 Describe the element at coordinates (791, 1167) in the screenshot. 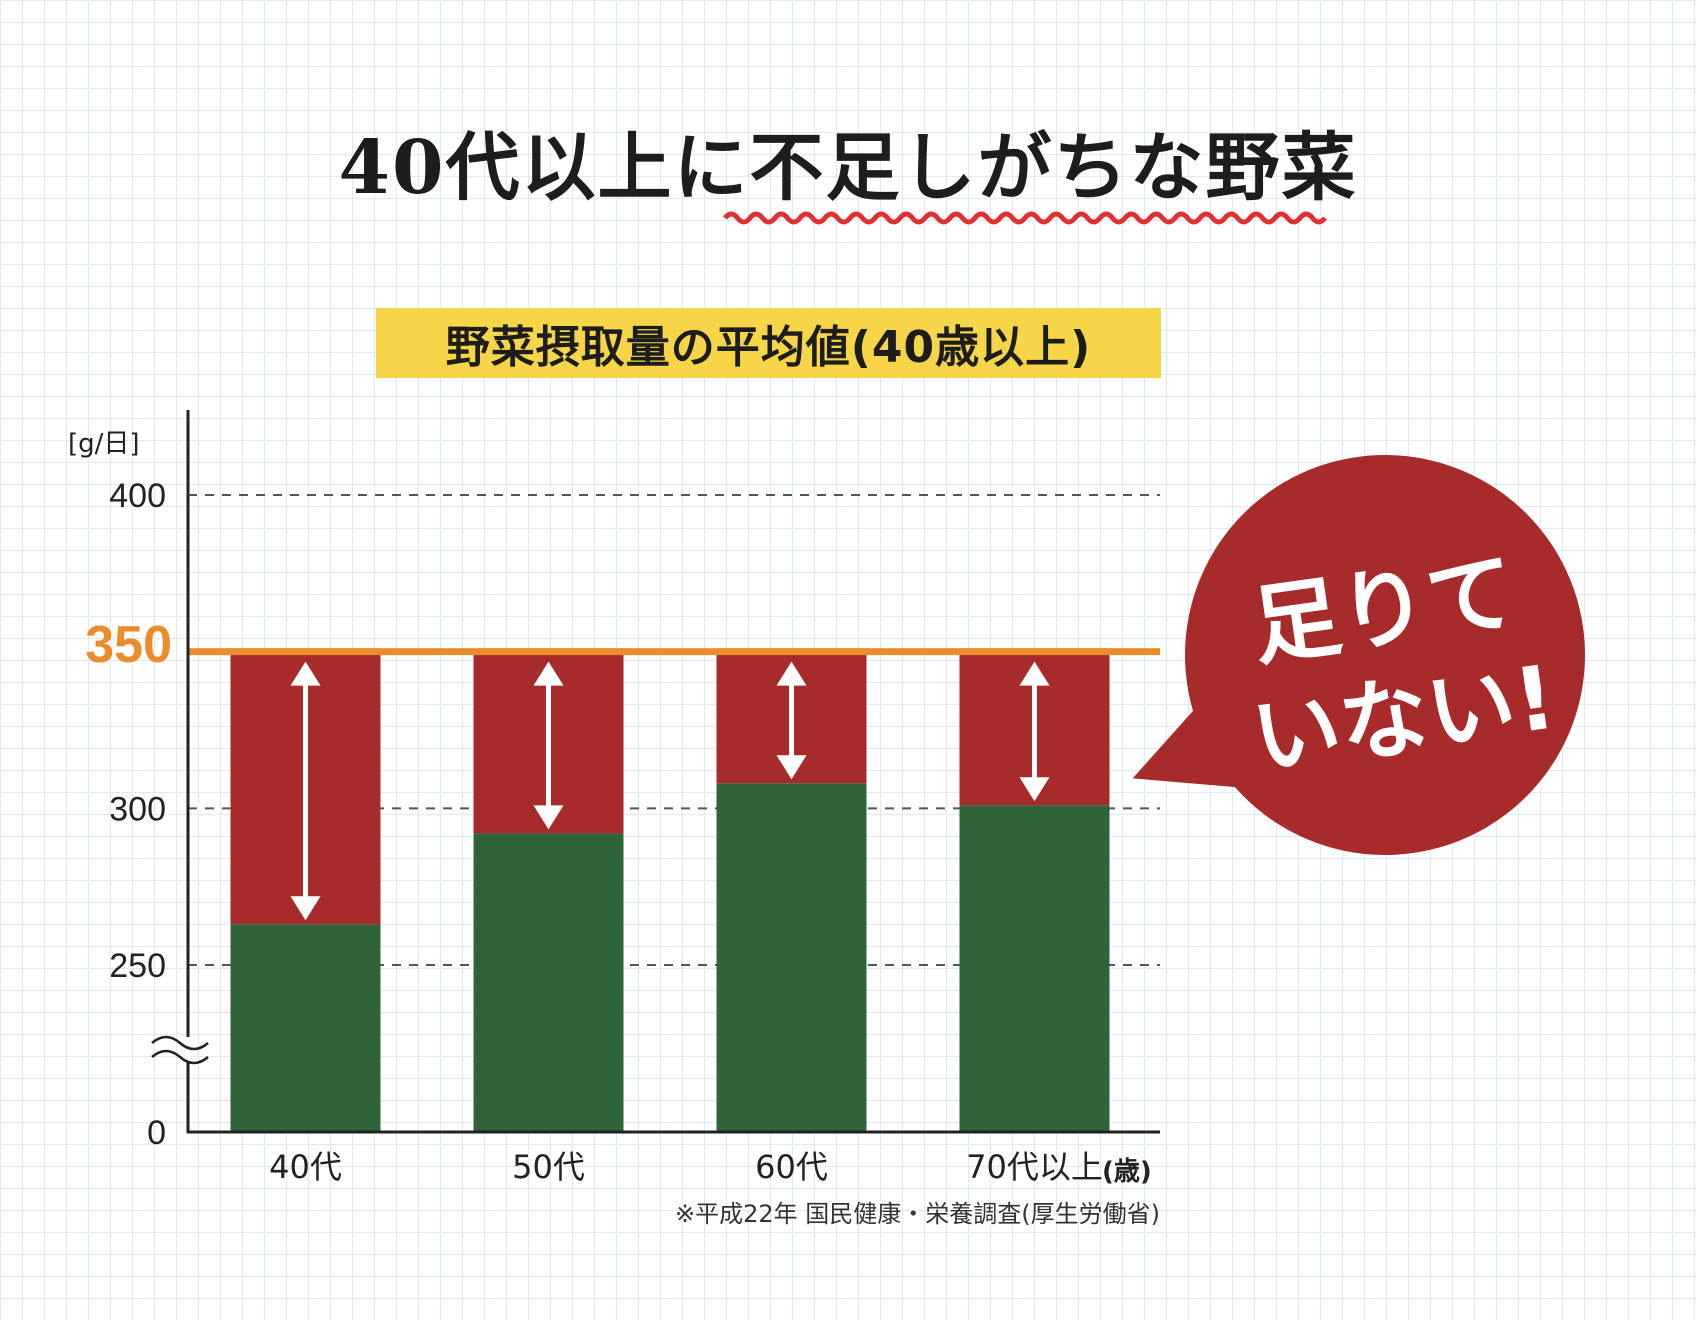

I see `x-tick-label: 60代` at that location.